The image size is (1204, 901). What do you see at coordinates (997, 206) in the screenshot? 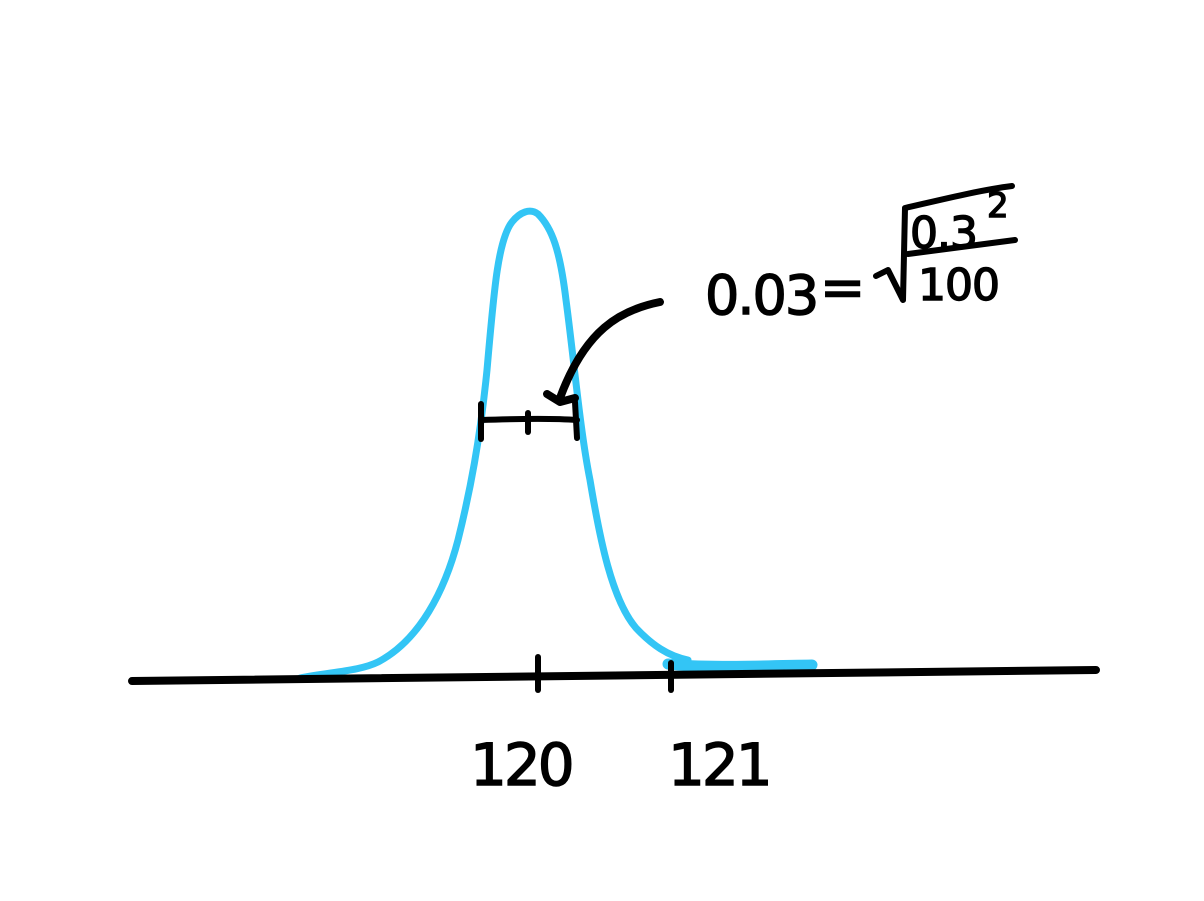
I see `fraction-exponent: 2` at bounding box center [997, 206].